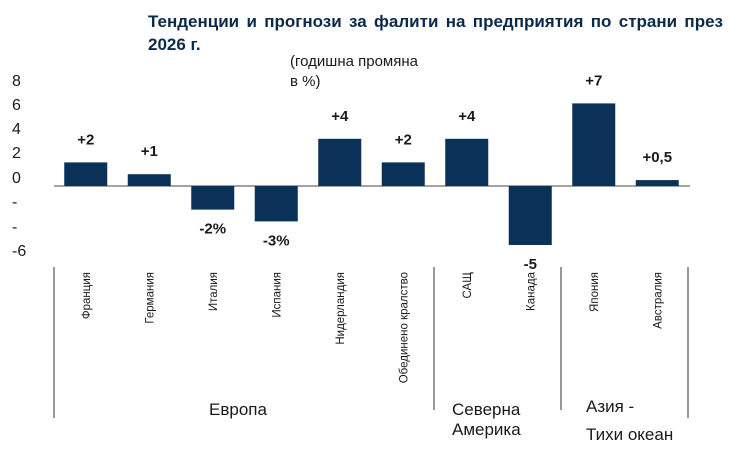 Image resolution: width=740 pixels, height=456 pixels. Describe the element at coordinates (595, 292) in the screenshot. I see `x-tick-label: Япония` at that location.